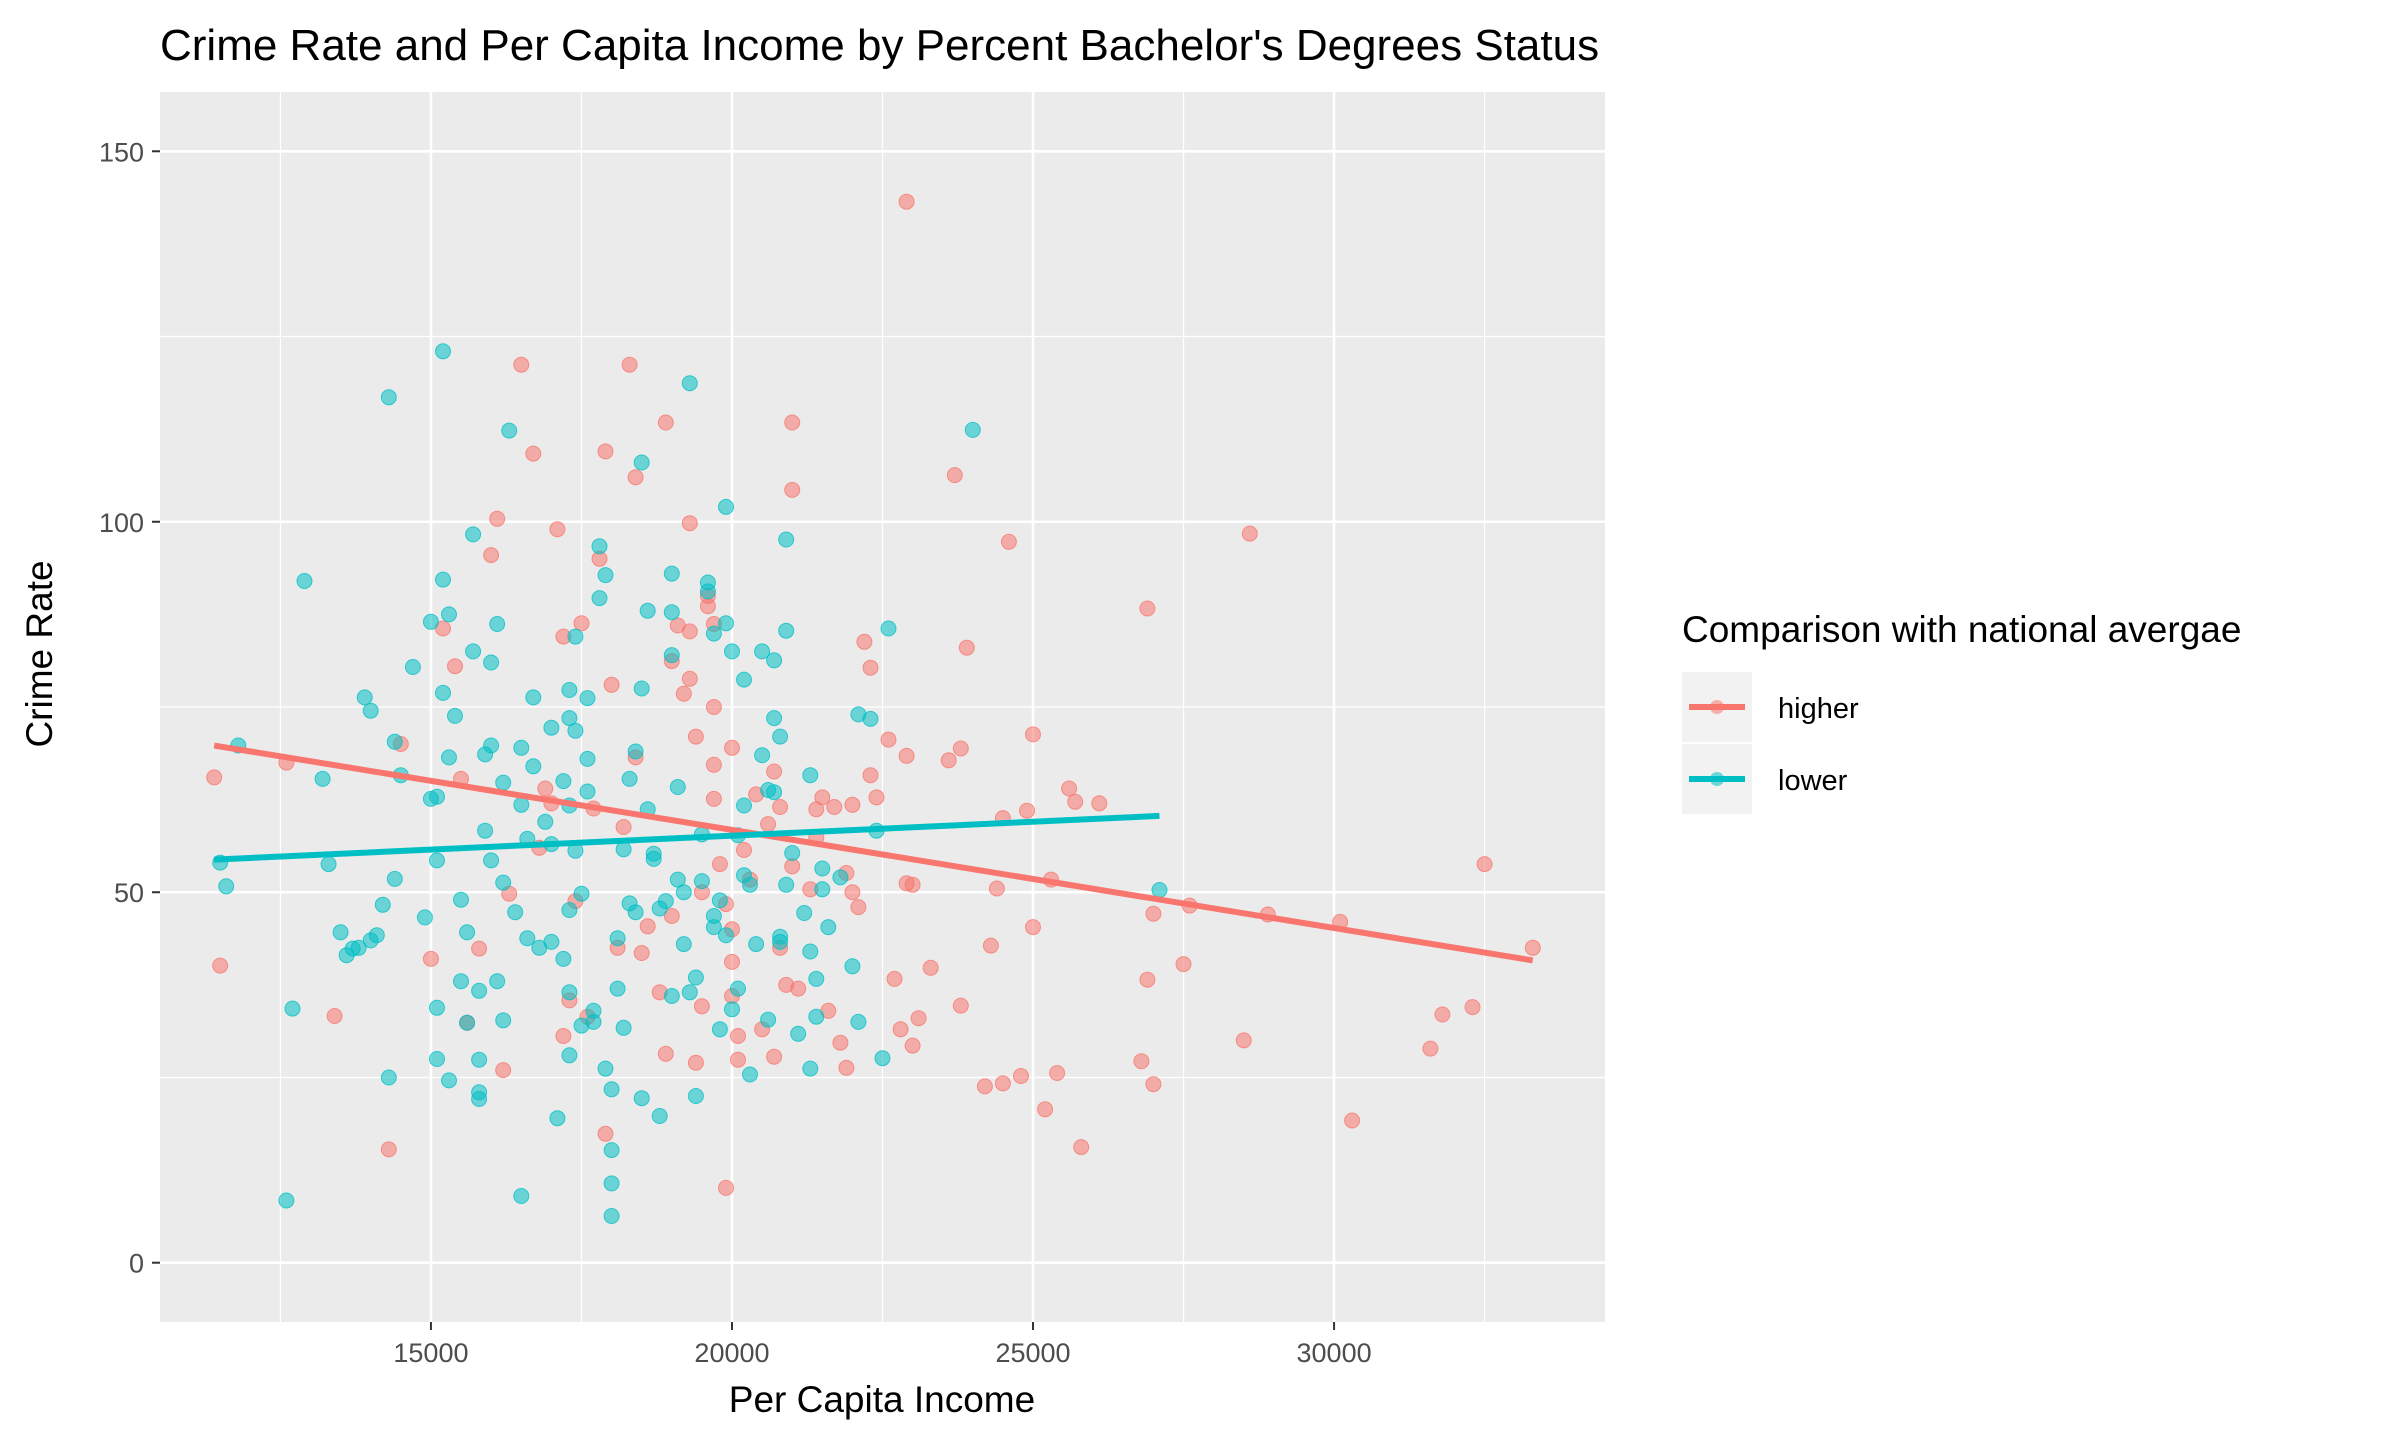  Describe the element at coordinates (121, 523) in the screenshot. I see `y-tick-label-2: 100` at that location.